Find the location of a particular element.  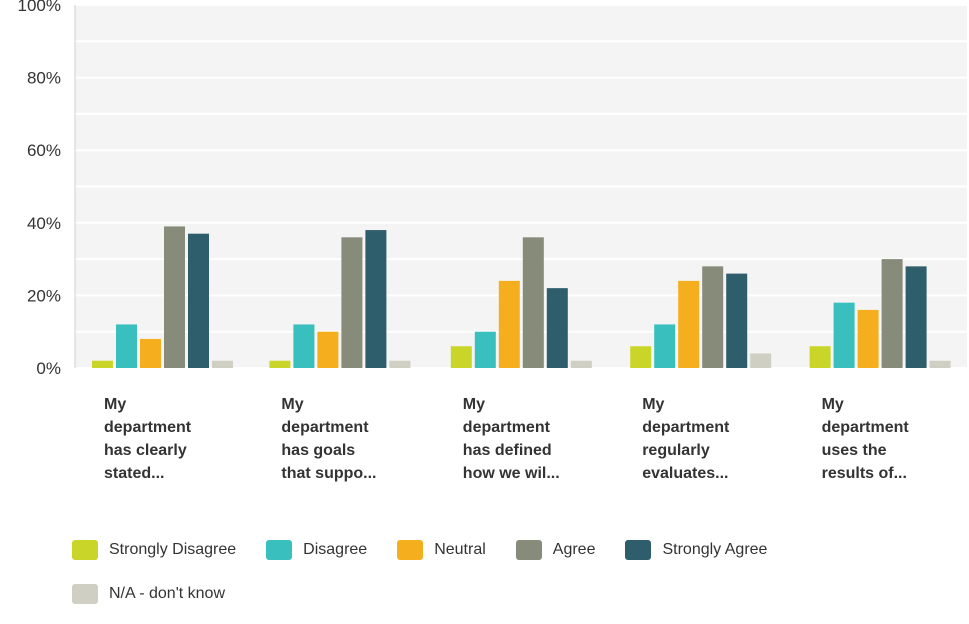

legend-item: N/A - don't know is located at coordinates (148, 594).